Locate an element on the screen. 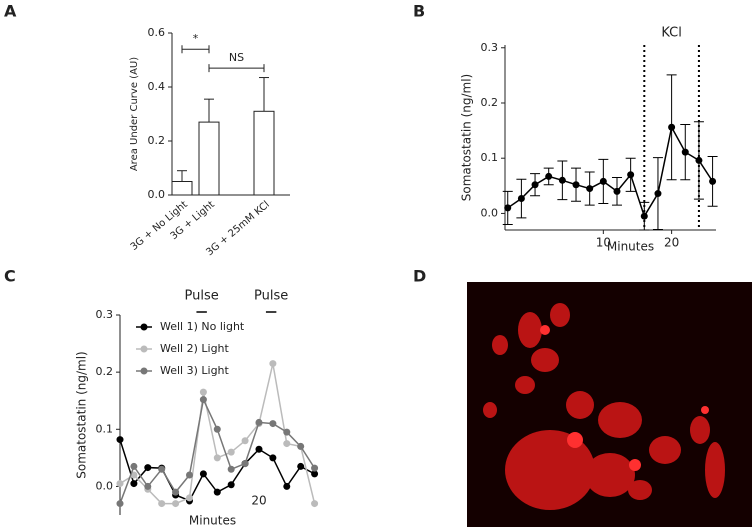  y-tick-label: 0.6 is located at coordinates (157, 32).